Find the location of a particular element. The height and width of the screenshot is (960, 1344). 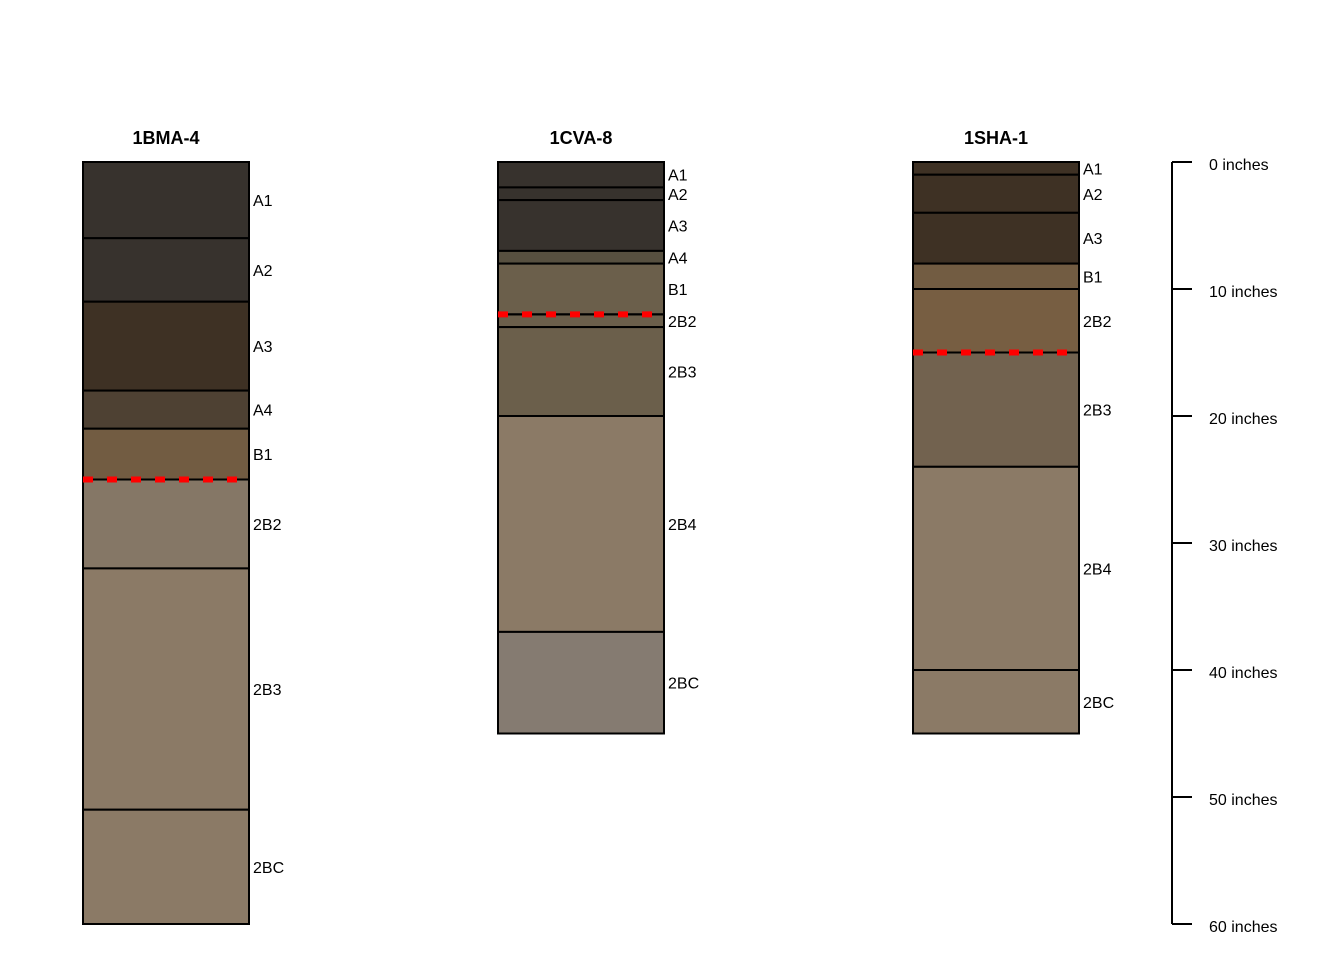

depth-axis-tick-label: 60 inches is located at coordinates (1243, 927).